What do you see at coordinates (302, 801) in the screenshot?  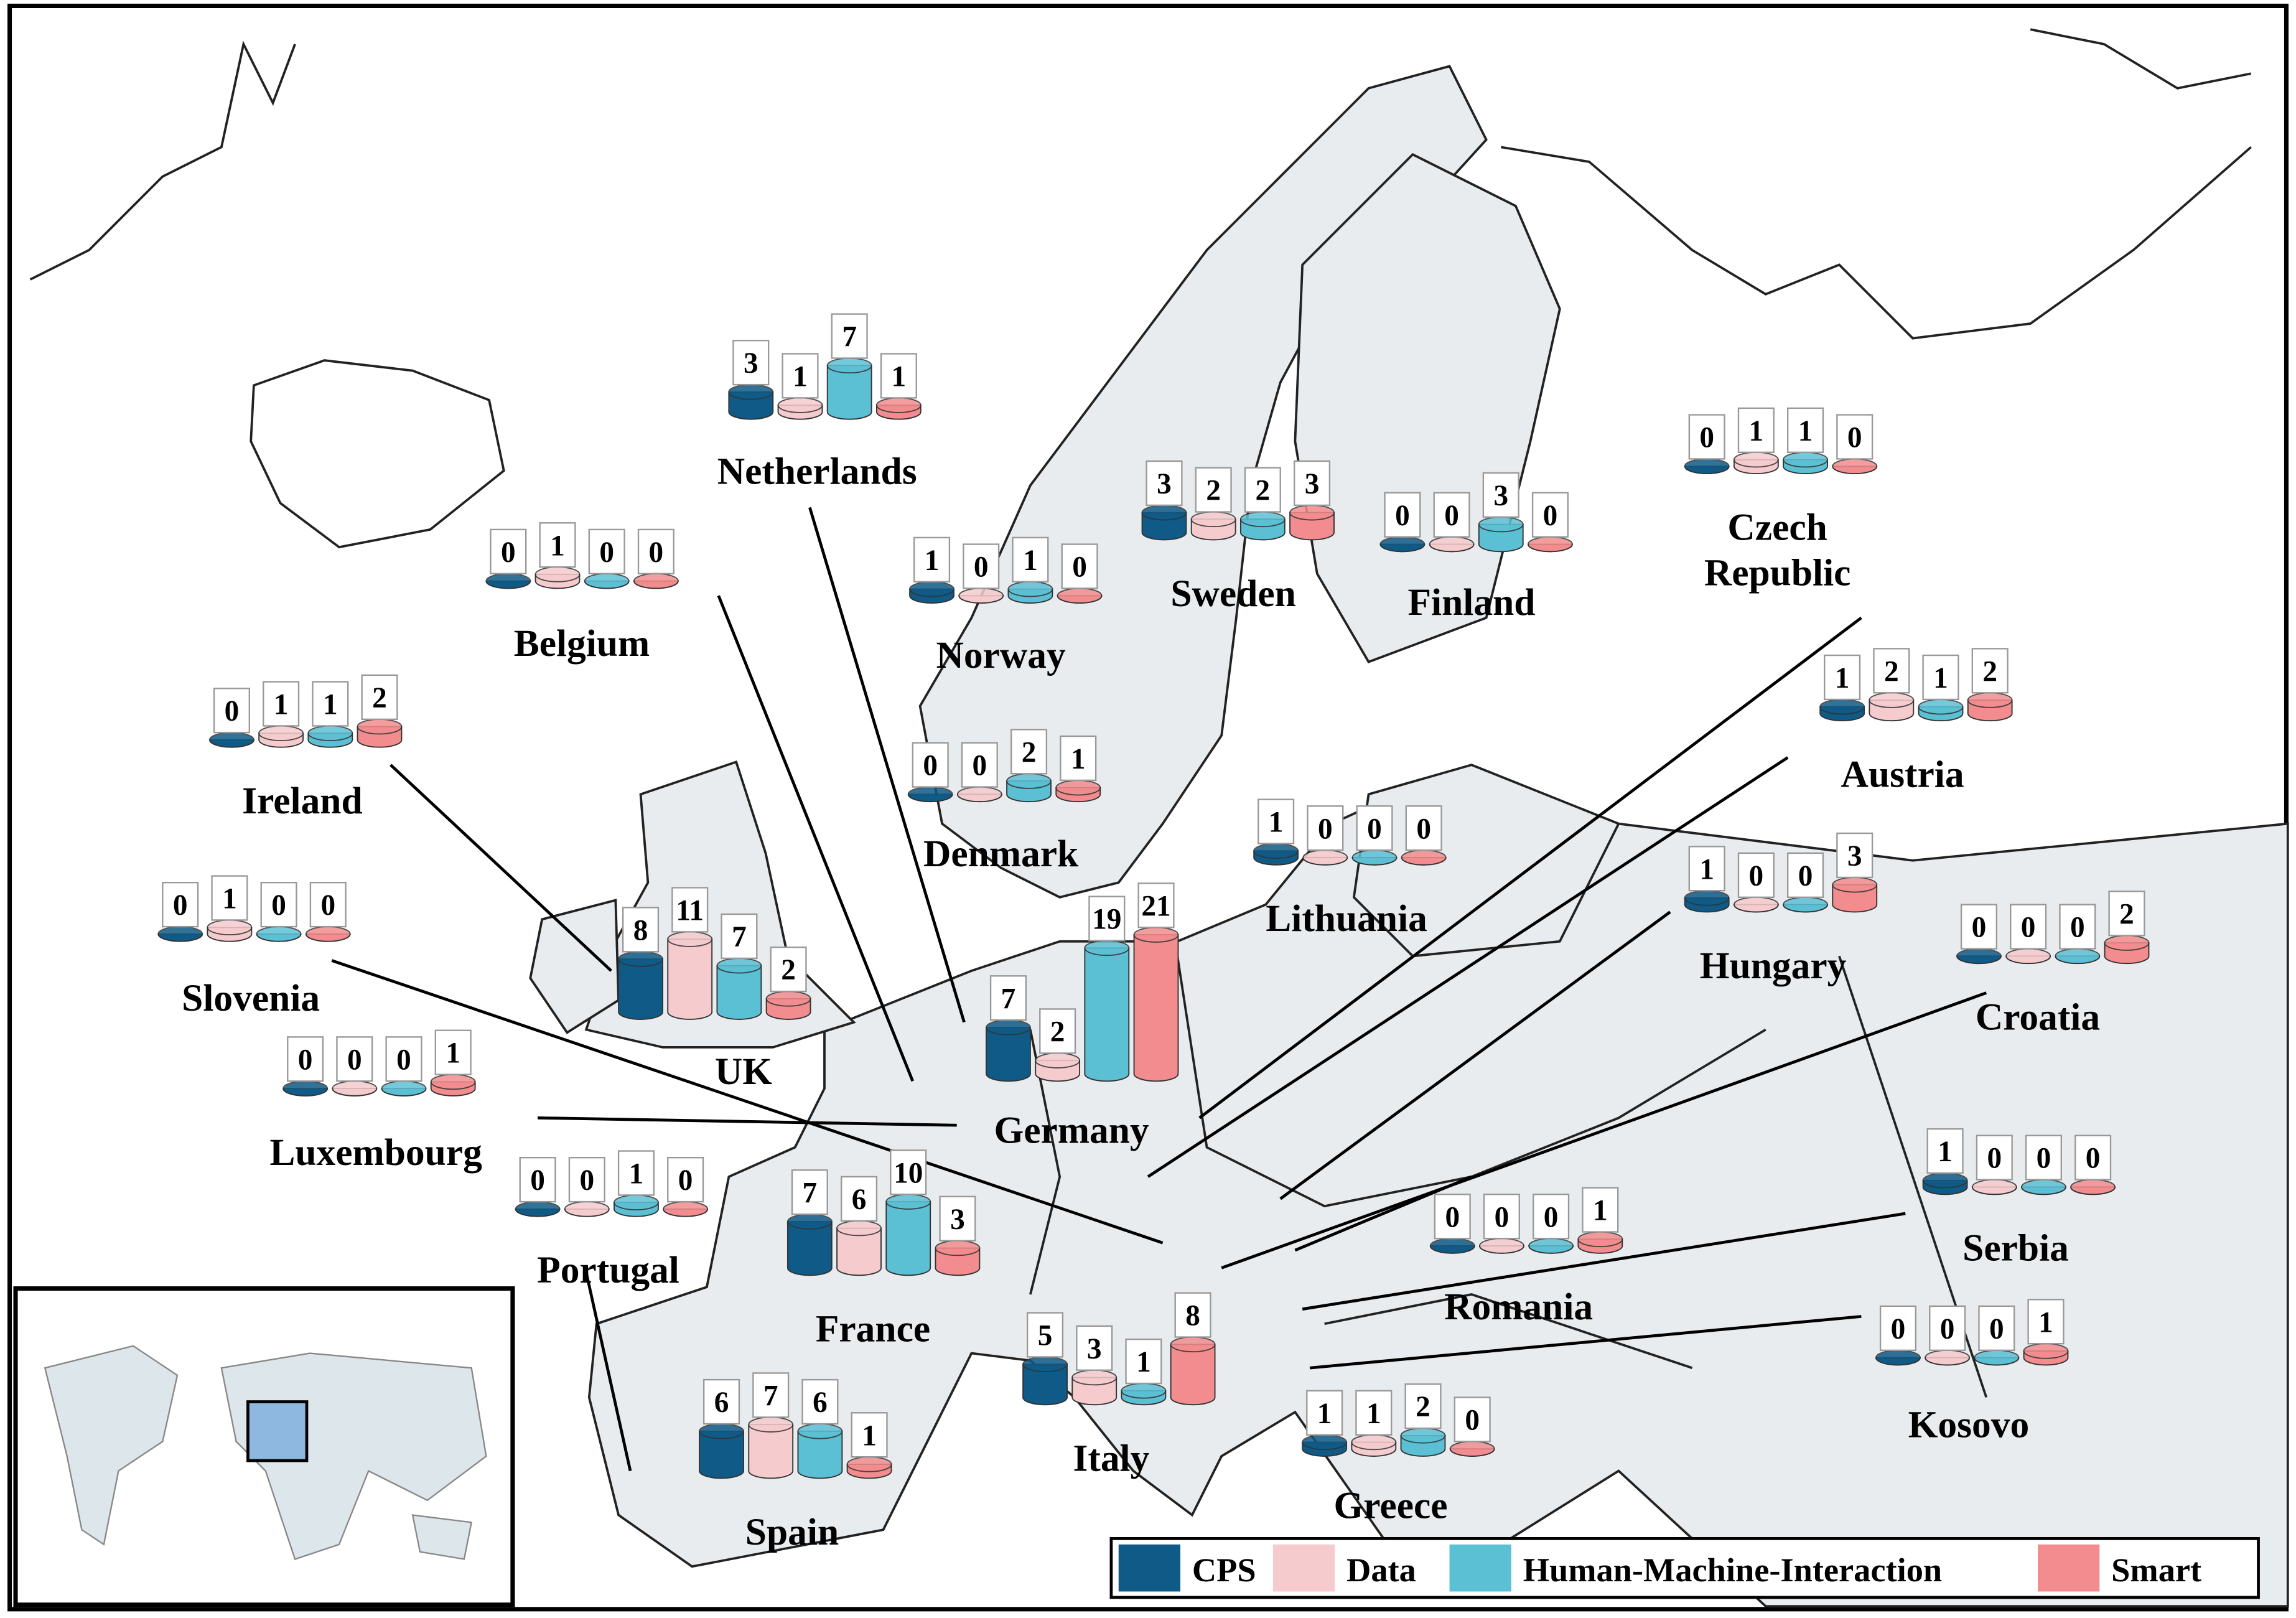 I see `country-label-box: Ireland` at bounding box center [302, 801].